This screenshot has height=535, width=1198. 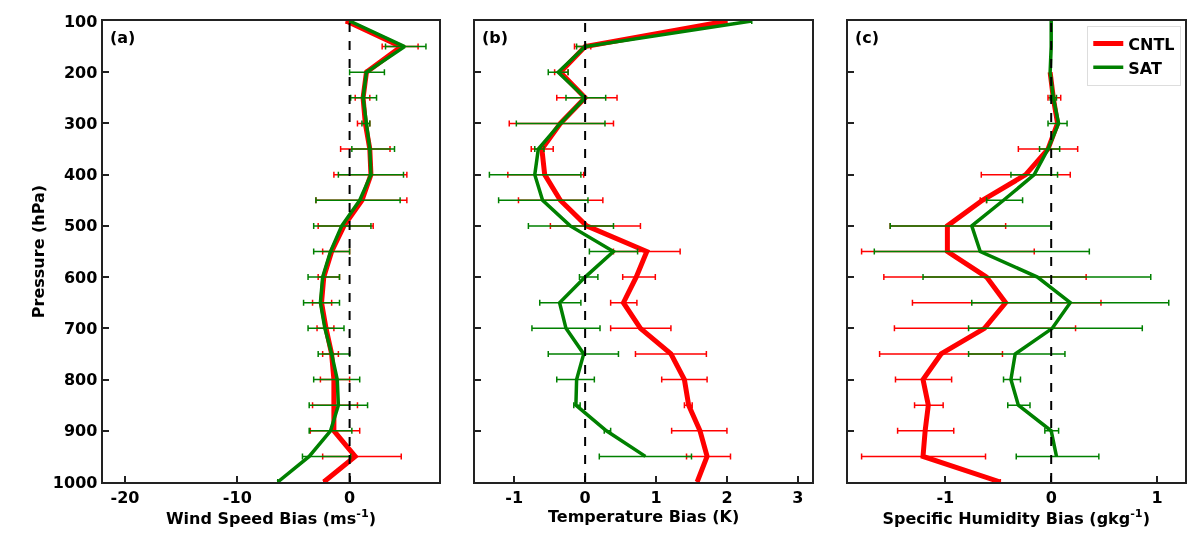 What do you see at coordinates (237, 498) in the screenshot?
I see `x-tick-label: -10` at bounding box center [237, 498].